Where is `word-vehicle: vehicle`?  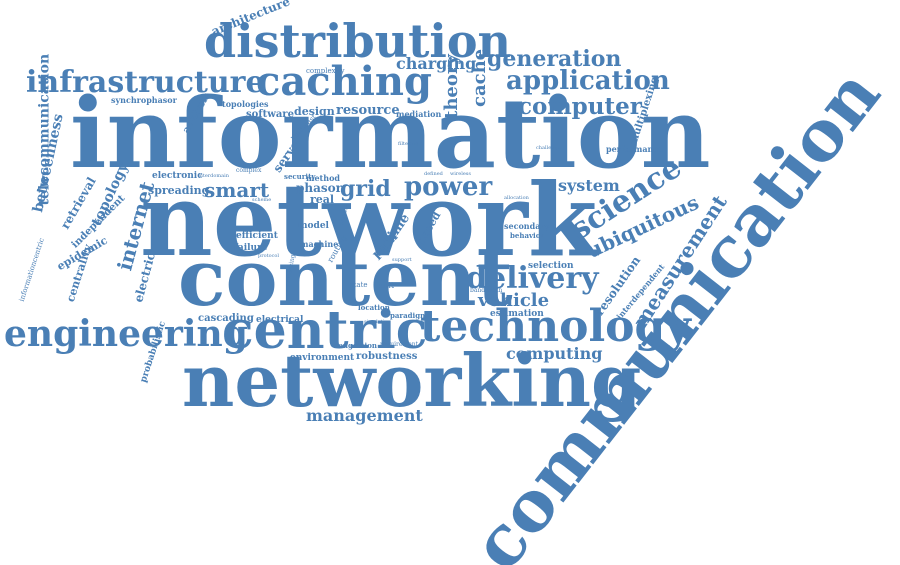 word-vehicle: vehicle is located at coordinates (514, 300).